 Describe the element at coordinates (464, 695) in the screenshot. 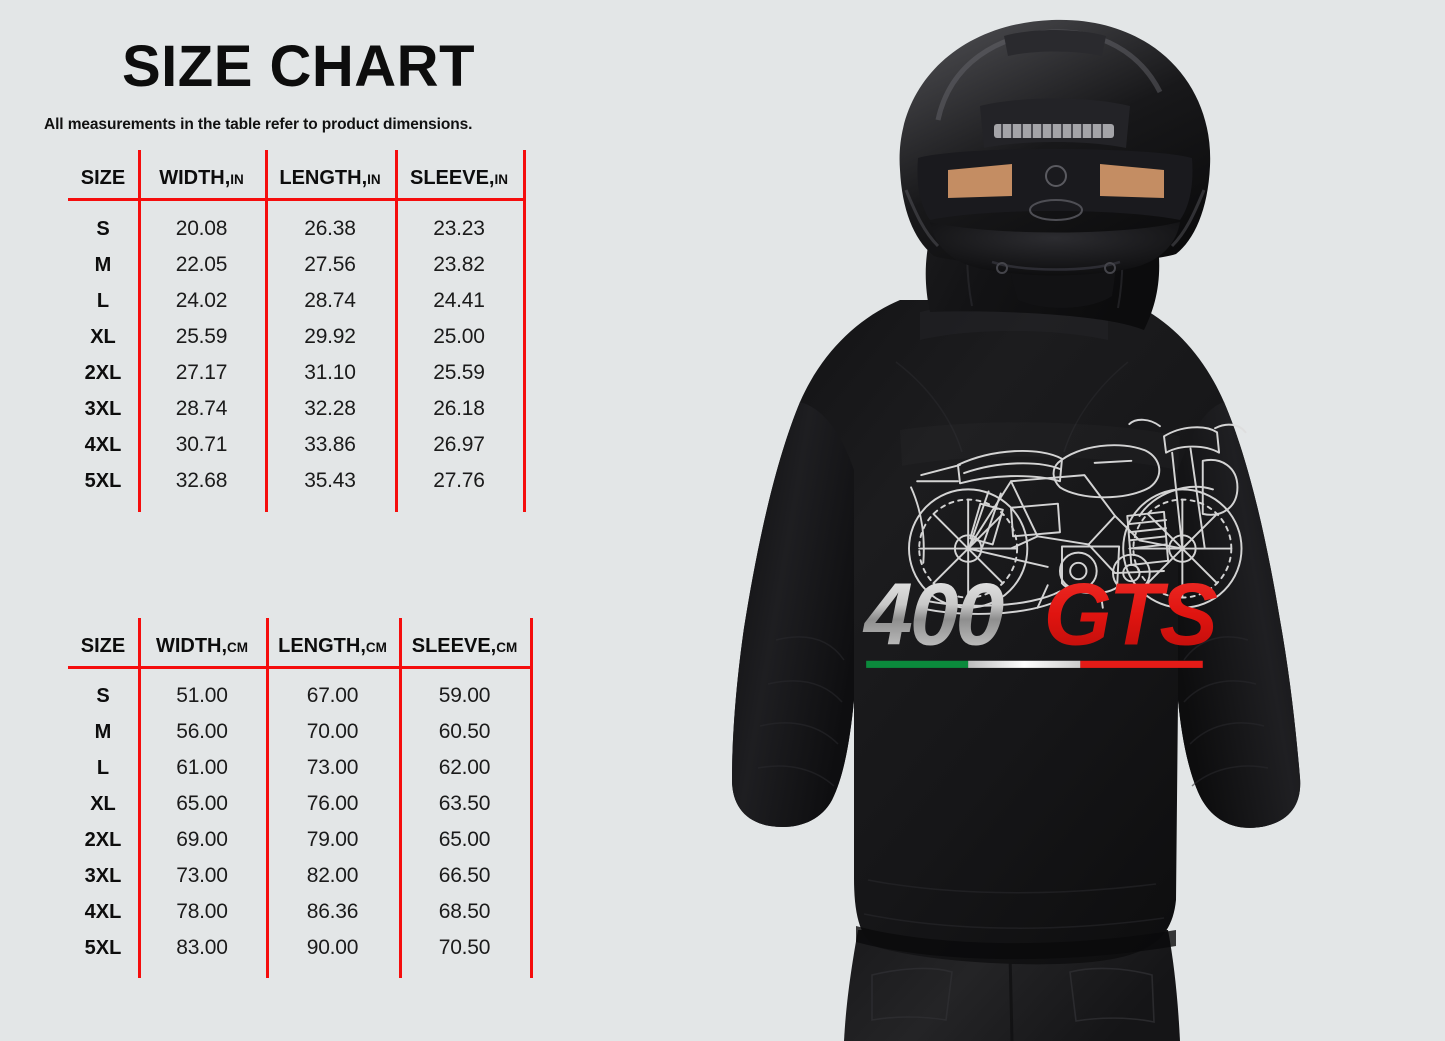

I see `cell-sleeve: 59.00` at that location.